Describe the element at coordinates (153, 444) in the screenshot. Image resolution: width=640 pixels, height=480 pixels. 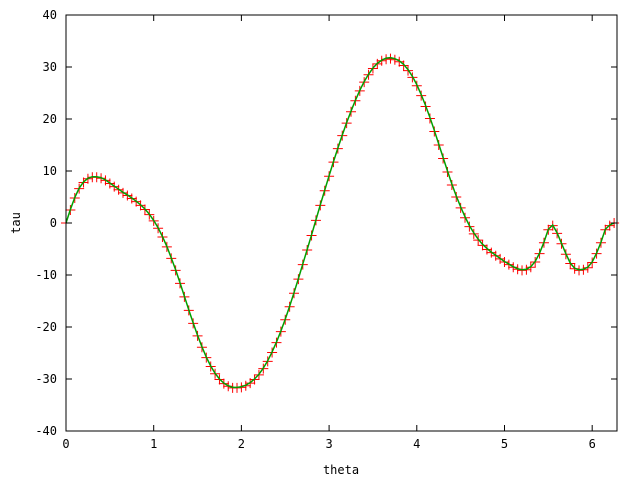
I see `x-tick-label: 1` at that location.